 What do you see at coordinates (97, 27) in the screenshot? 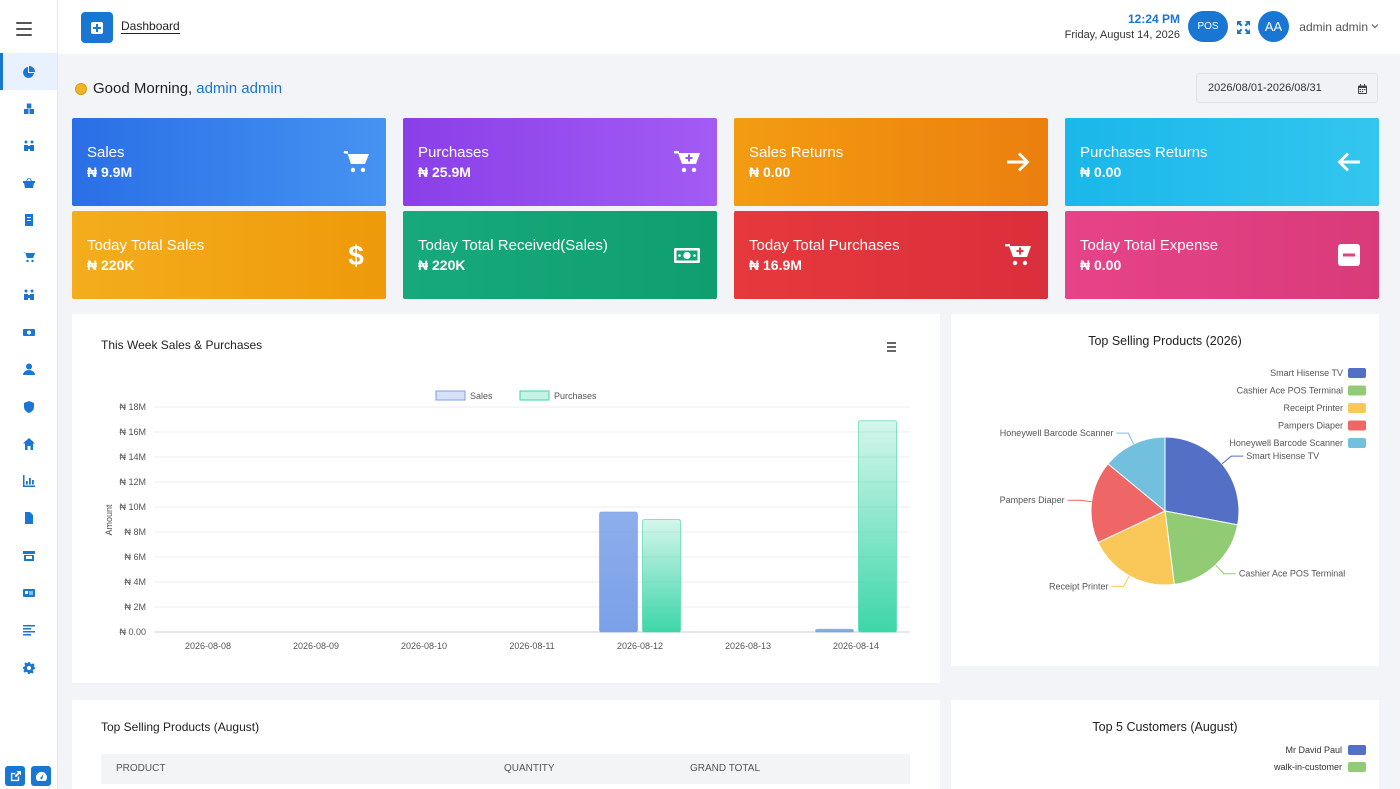
I see `add-new-button` at bounding box center [97, 27].